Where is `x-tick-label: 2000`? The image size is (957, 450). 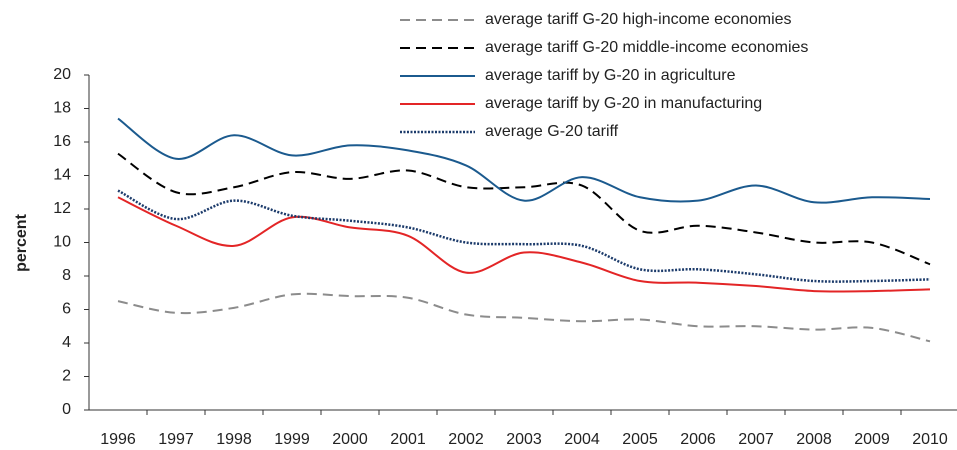 x-tick-label: 2000 is located at coordinates (350, 439).